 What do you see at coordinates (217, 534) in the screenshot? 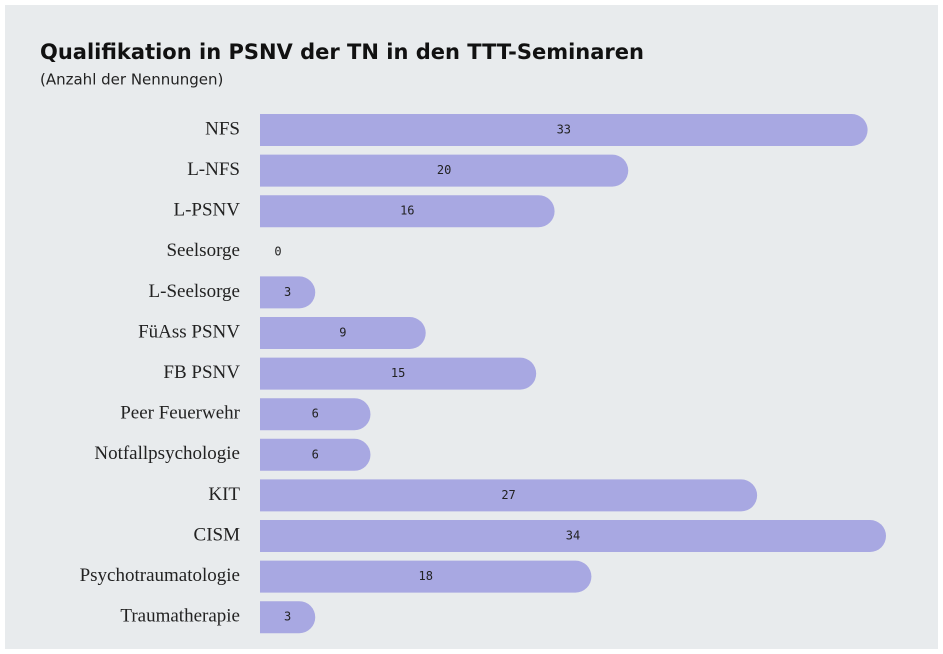
I see `category-label: CISM` at bounding box center [217, 534].